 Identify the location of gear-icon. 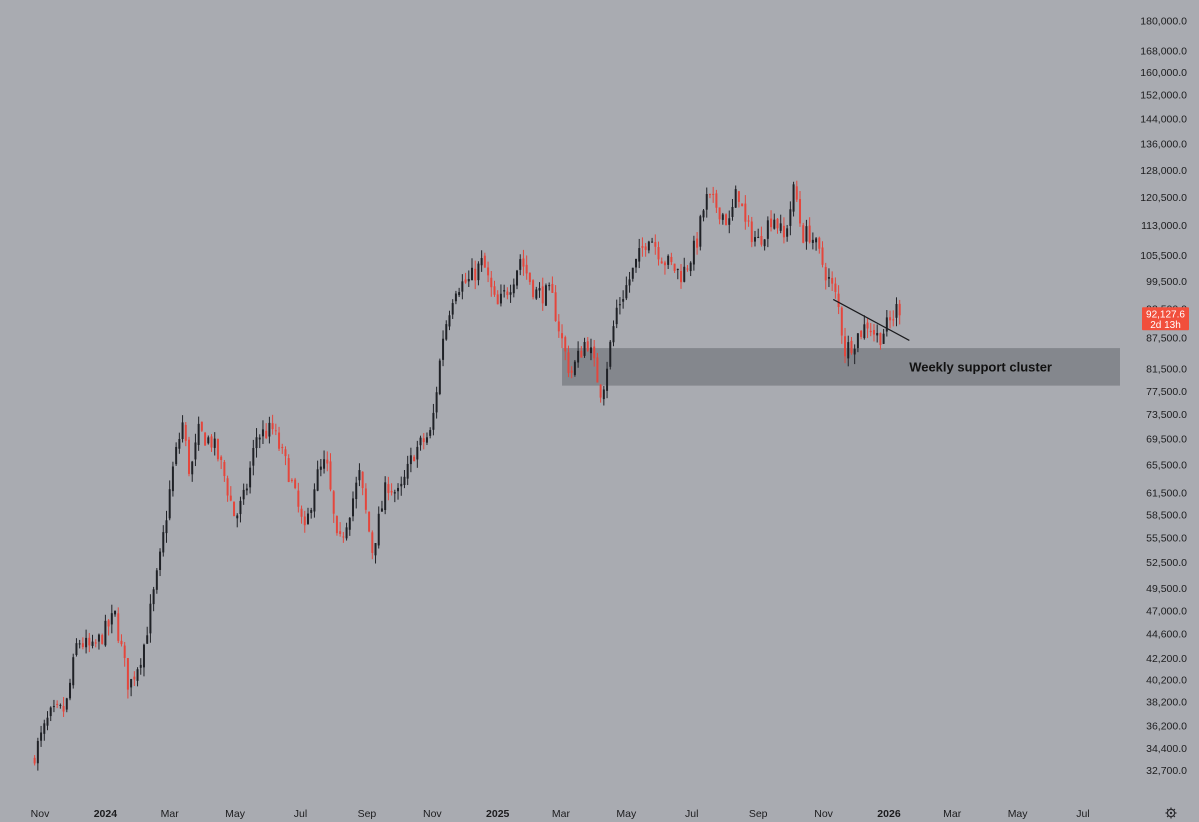
(1171, 813).